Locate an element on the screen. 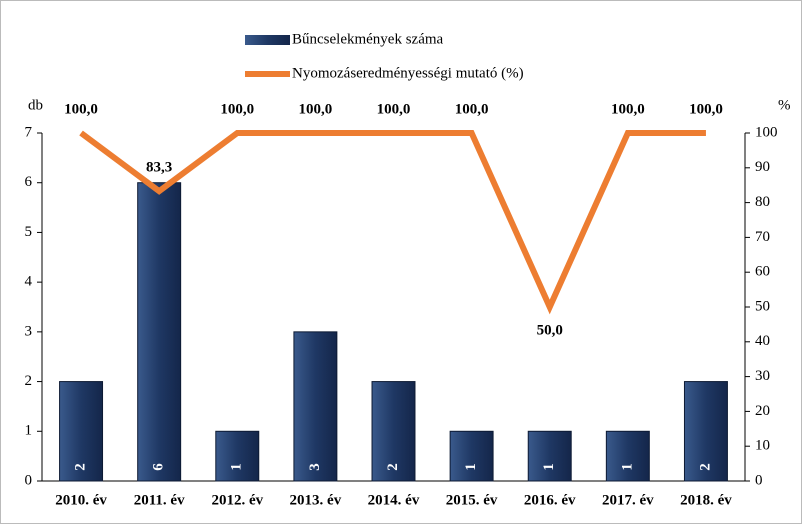 Image resolution: width=803 pixels, height=525 pixels. y2-tick-label: 50 is located at coordinates (762, 306).